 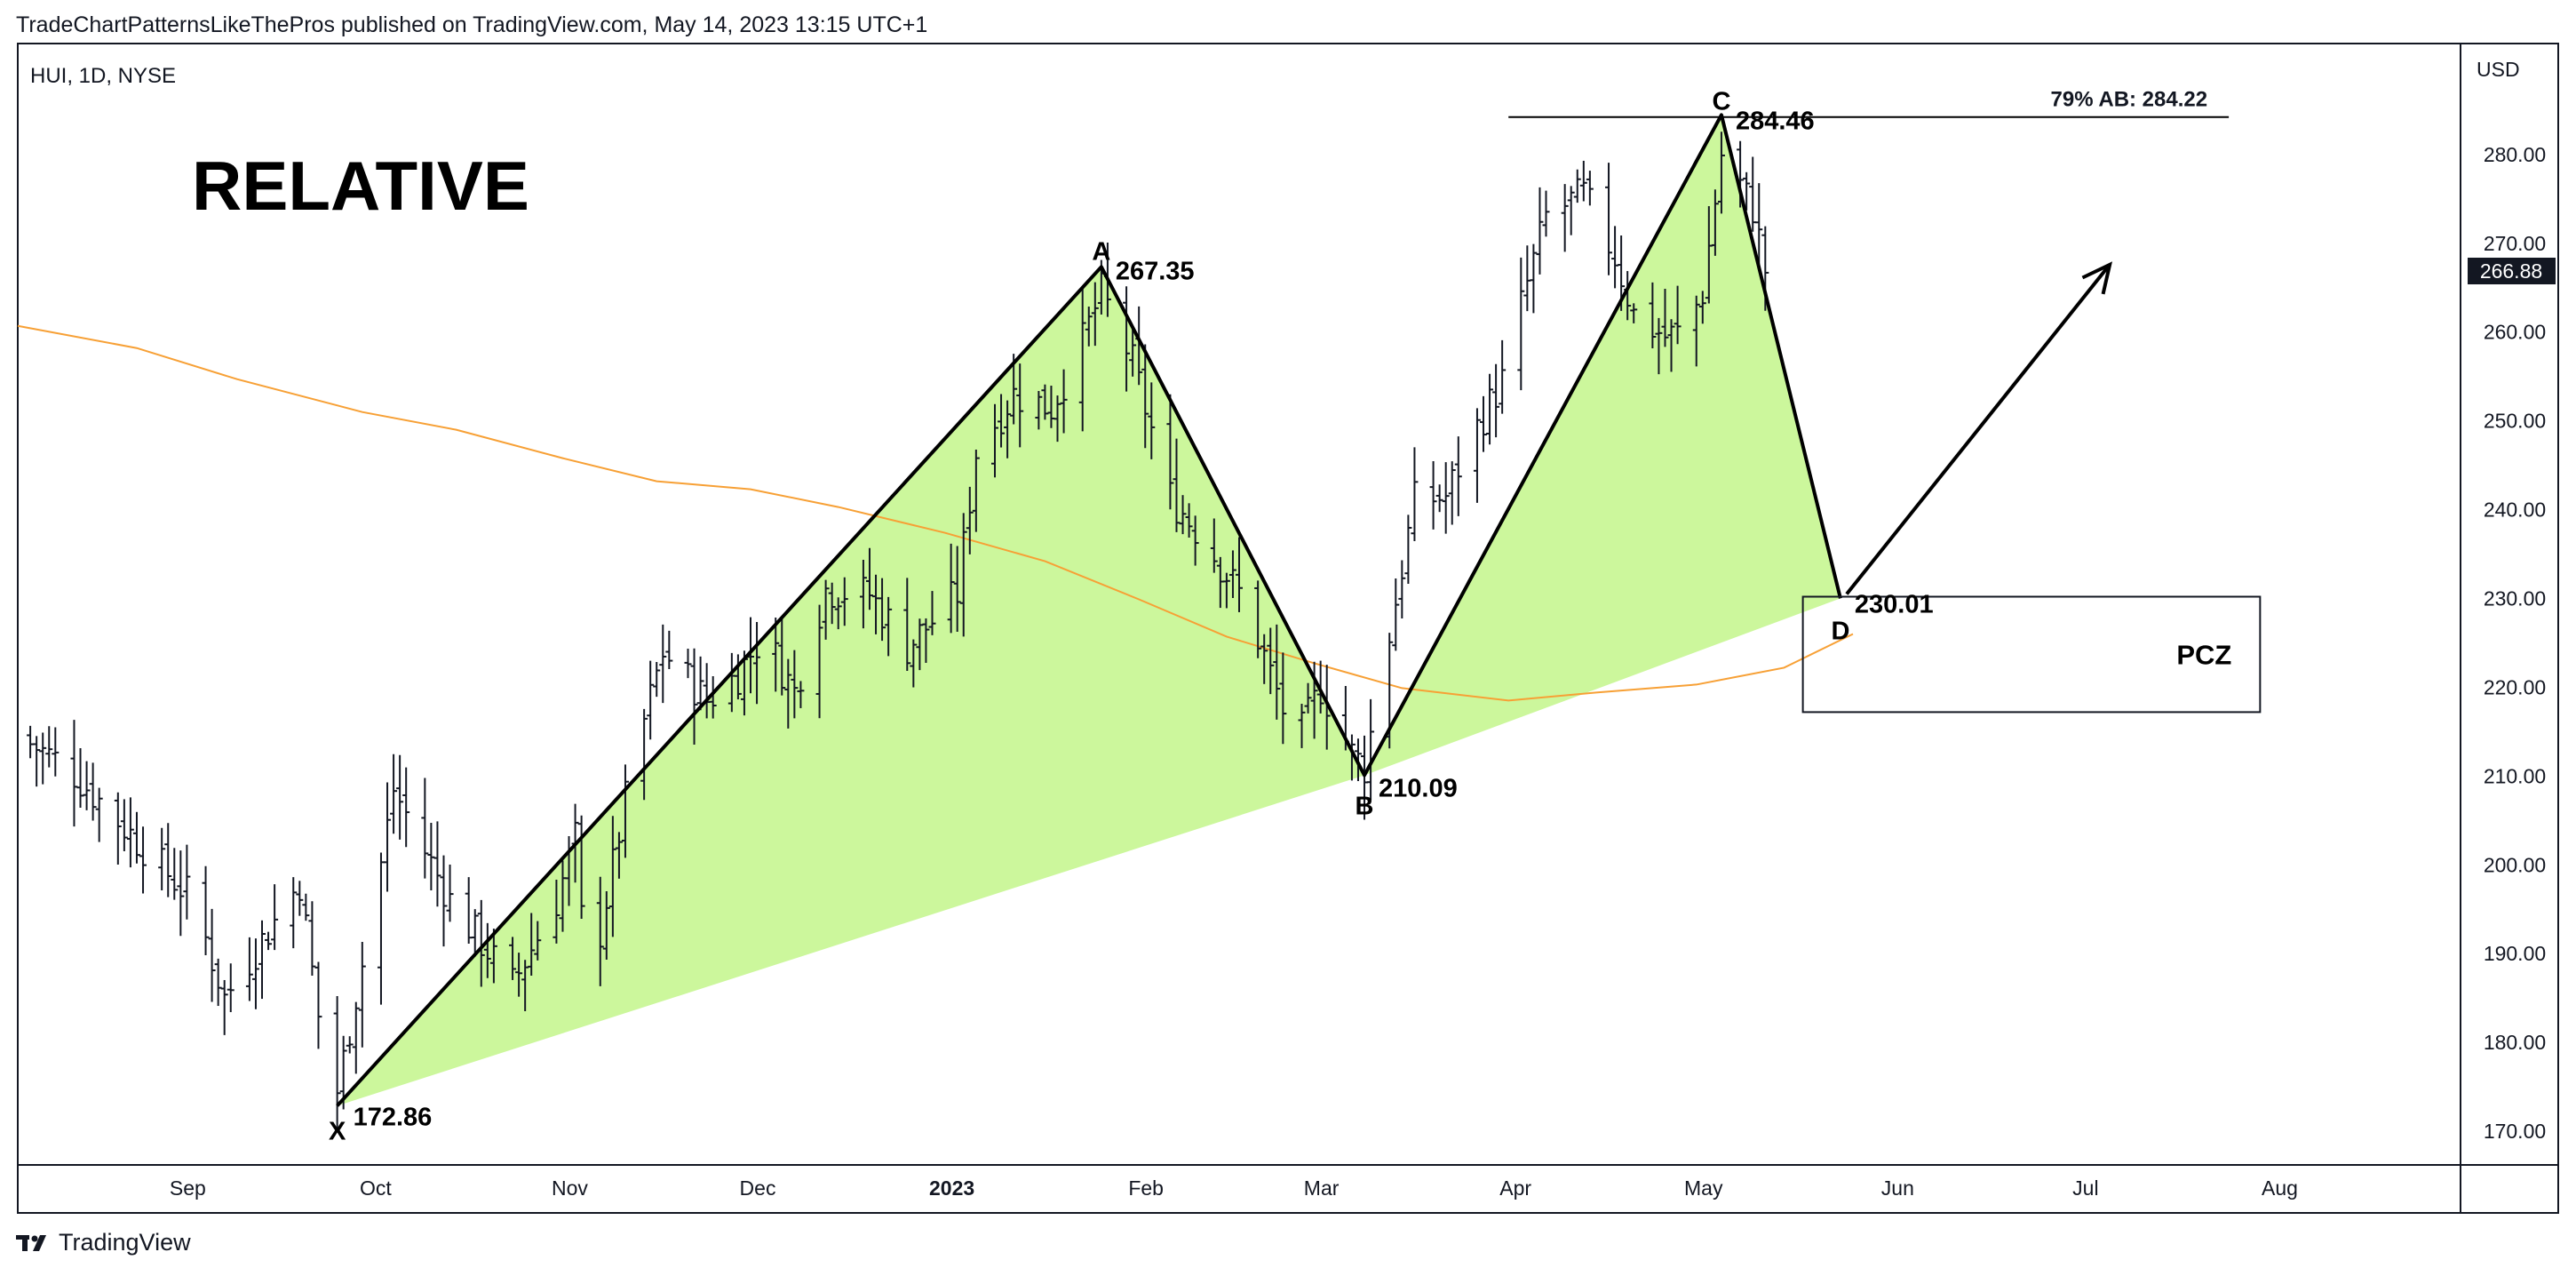 What do you see at coordinates (2515, 244) in the screenshot?
I see `y-tick-label: 270.00` at bounding box center [2515, 244].